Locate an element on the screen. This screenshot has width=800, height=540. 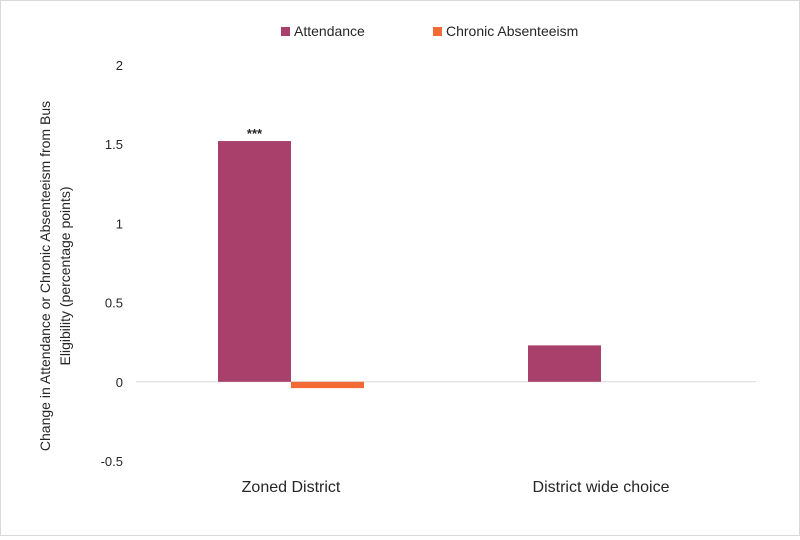
legend-label: Chronic Absenteeism is located at coordinates (512, 31).